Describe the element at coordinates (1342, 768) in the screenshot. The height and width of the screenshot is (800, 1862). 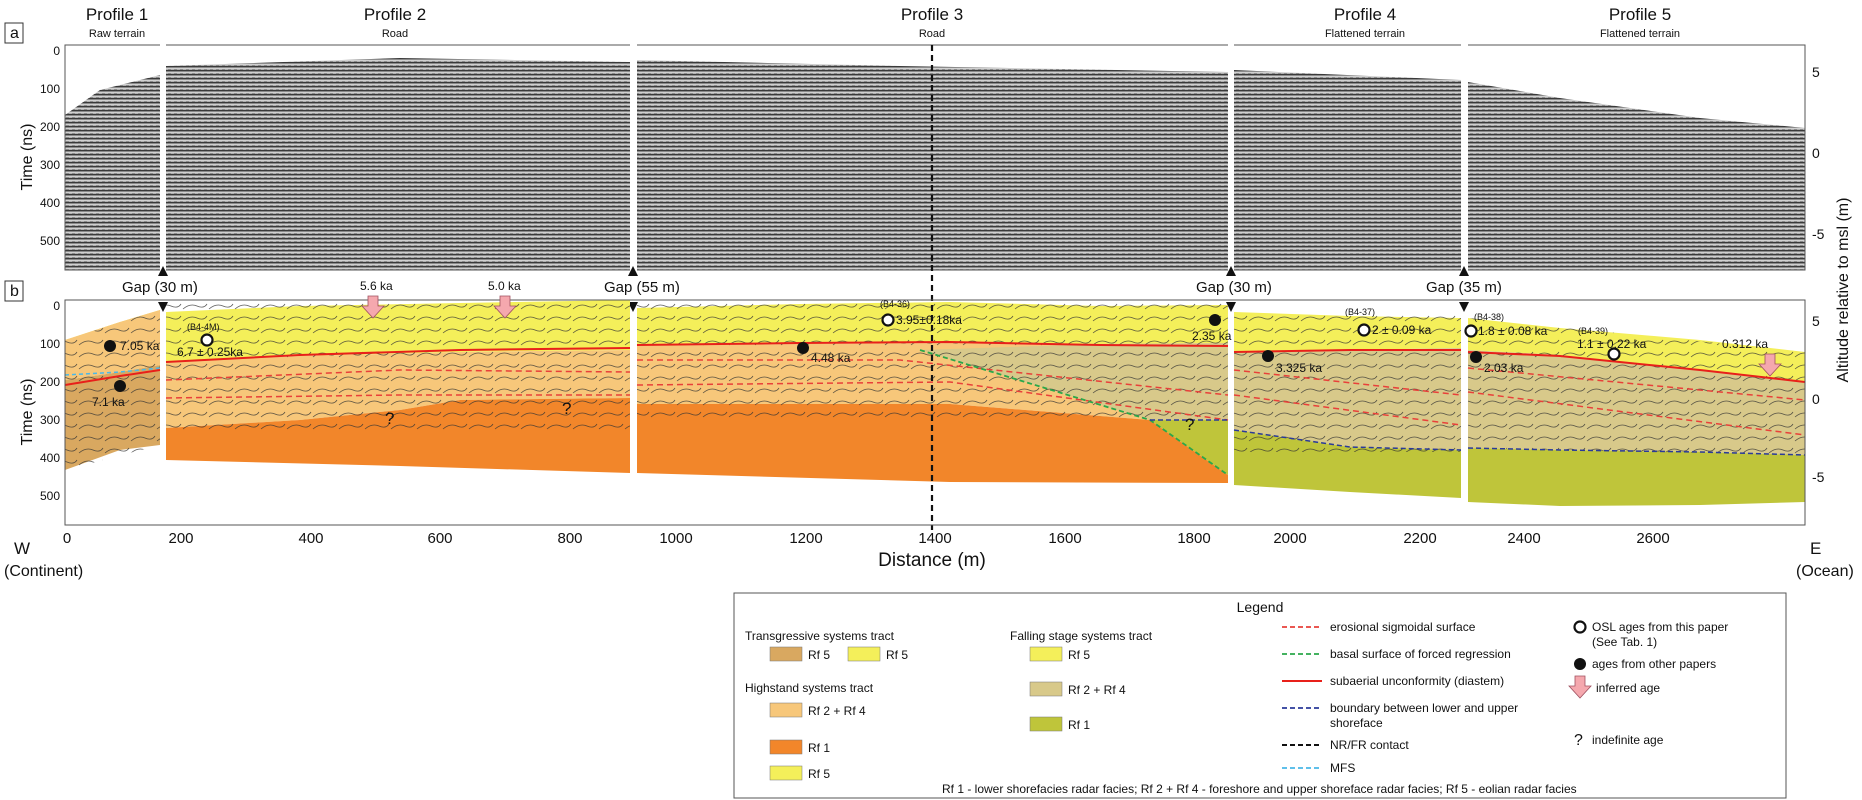
I see `legend-mfs: MFS` at that location.